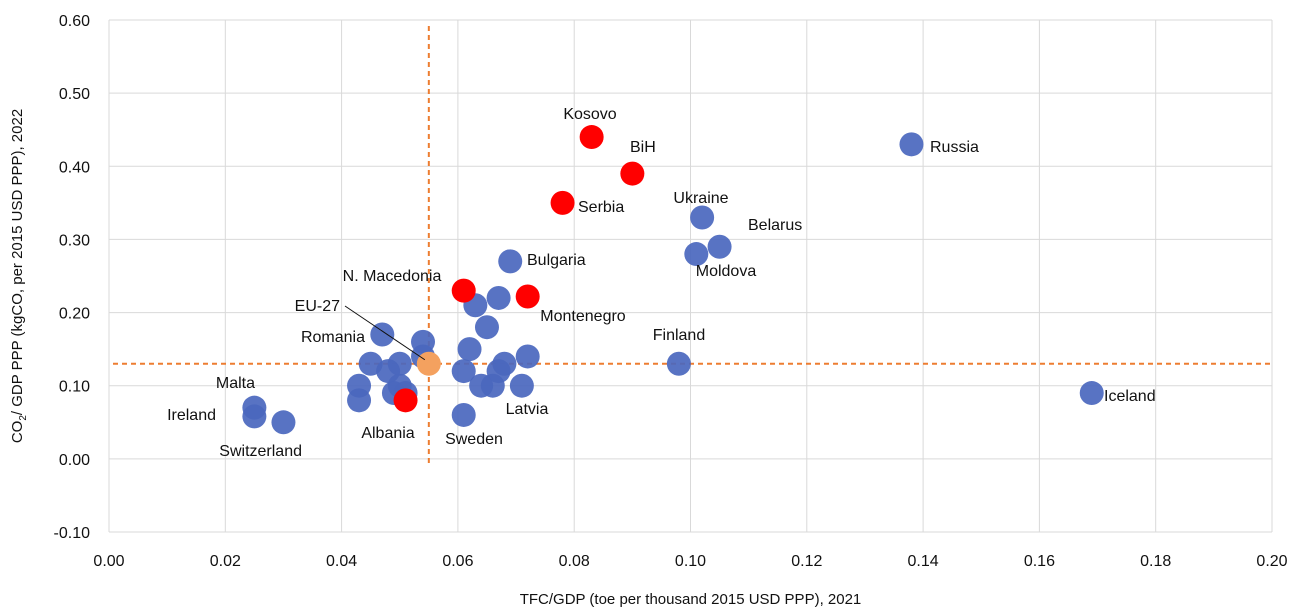 The height and width of the screenshot is (612, 1303). I want to click on point-label: Sweden, so click(474, 439).